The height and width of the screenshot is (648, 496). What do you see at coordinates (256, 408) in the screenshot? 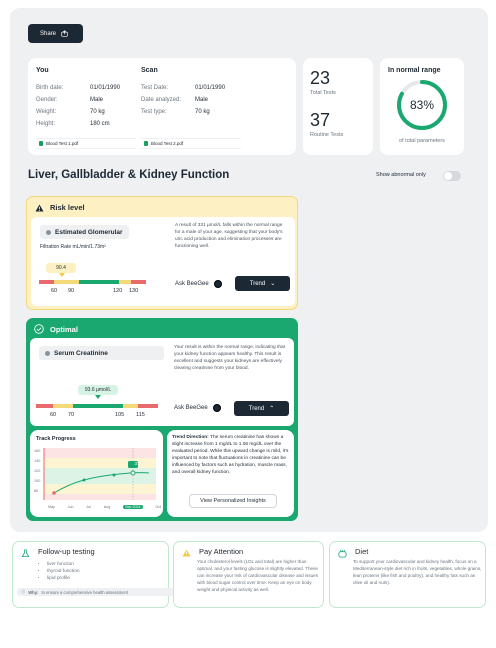
I see `trend-label: Trend` at bounding box center [256, 408].